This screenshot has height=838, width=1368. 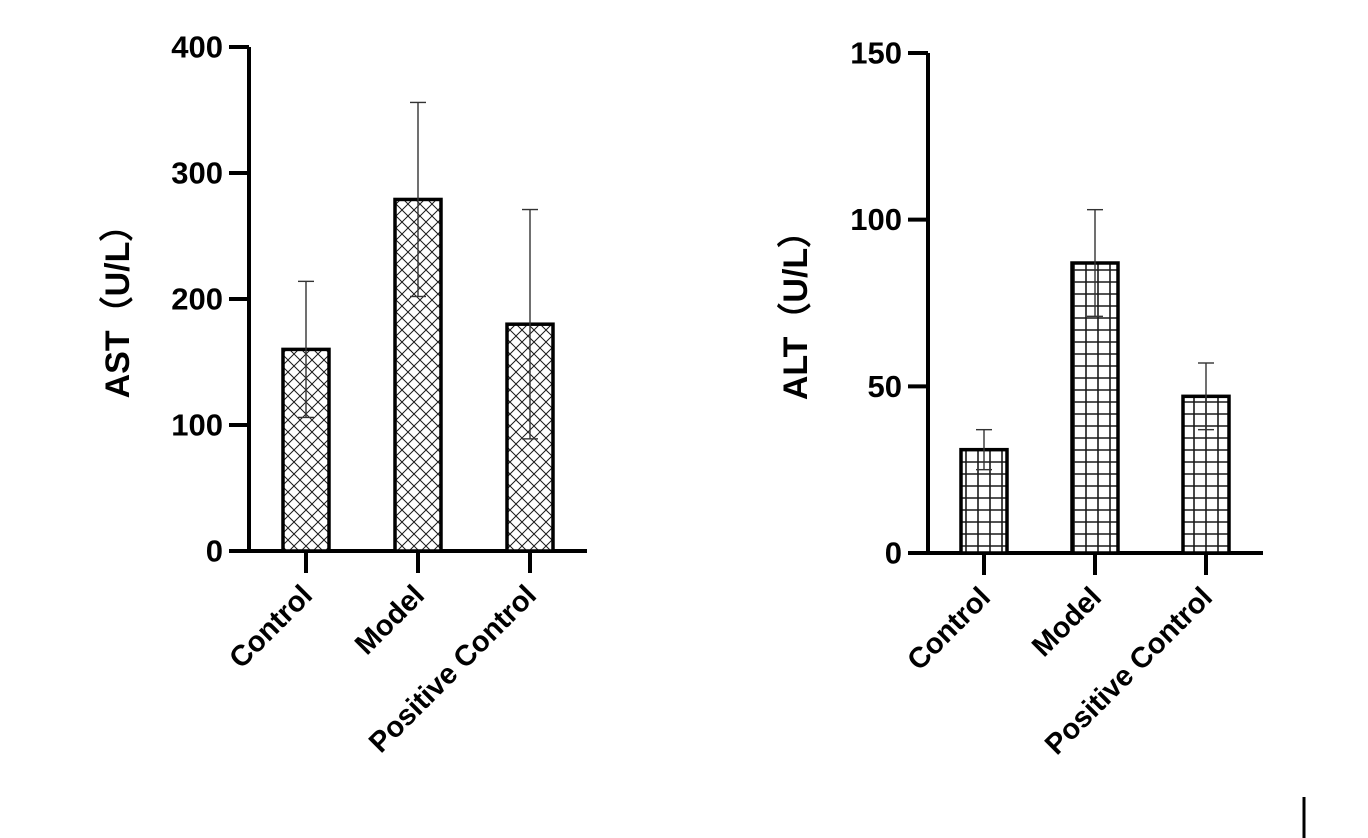 What do you see at coordinates (197, 425) in the screenshot?
I see `ast-y-tick-label: 100` at bounding box center [197, 425].